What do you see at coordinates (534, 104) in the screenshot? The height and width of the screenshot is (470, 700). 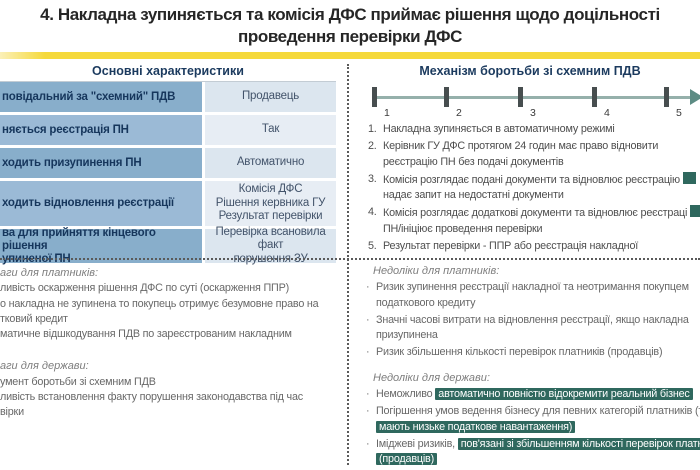 I see `timeline: 1 2 3 4 5` at bounding box center [534, 104].